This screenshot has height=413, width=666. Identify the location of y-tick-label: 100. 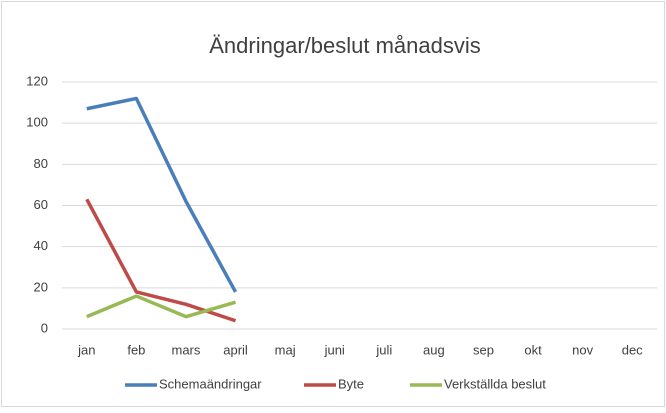
(37, 122).